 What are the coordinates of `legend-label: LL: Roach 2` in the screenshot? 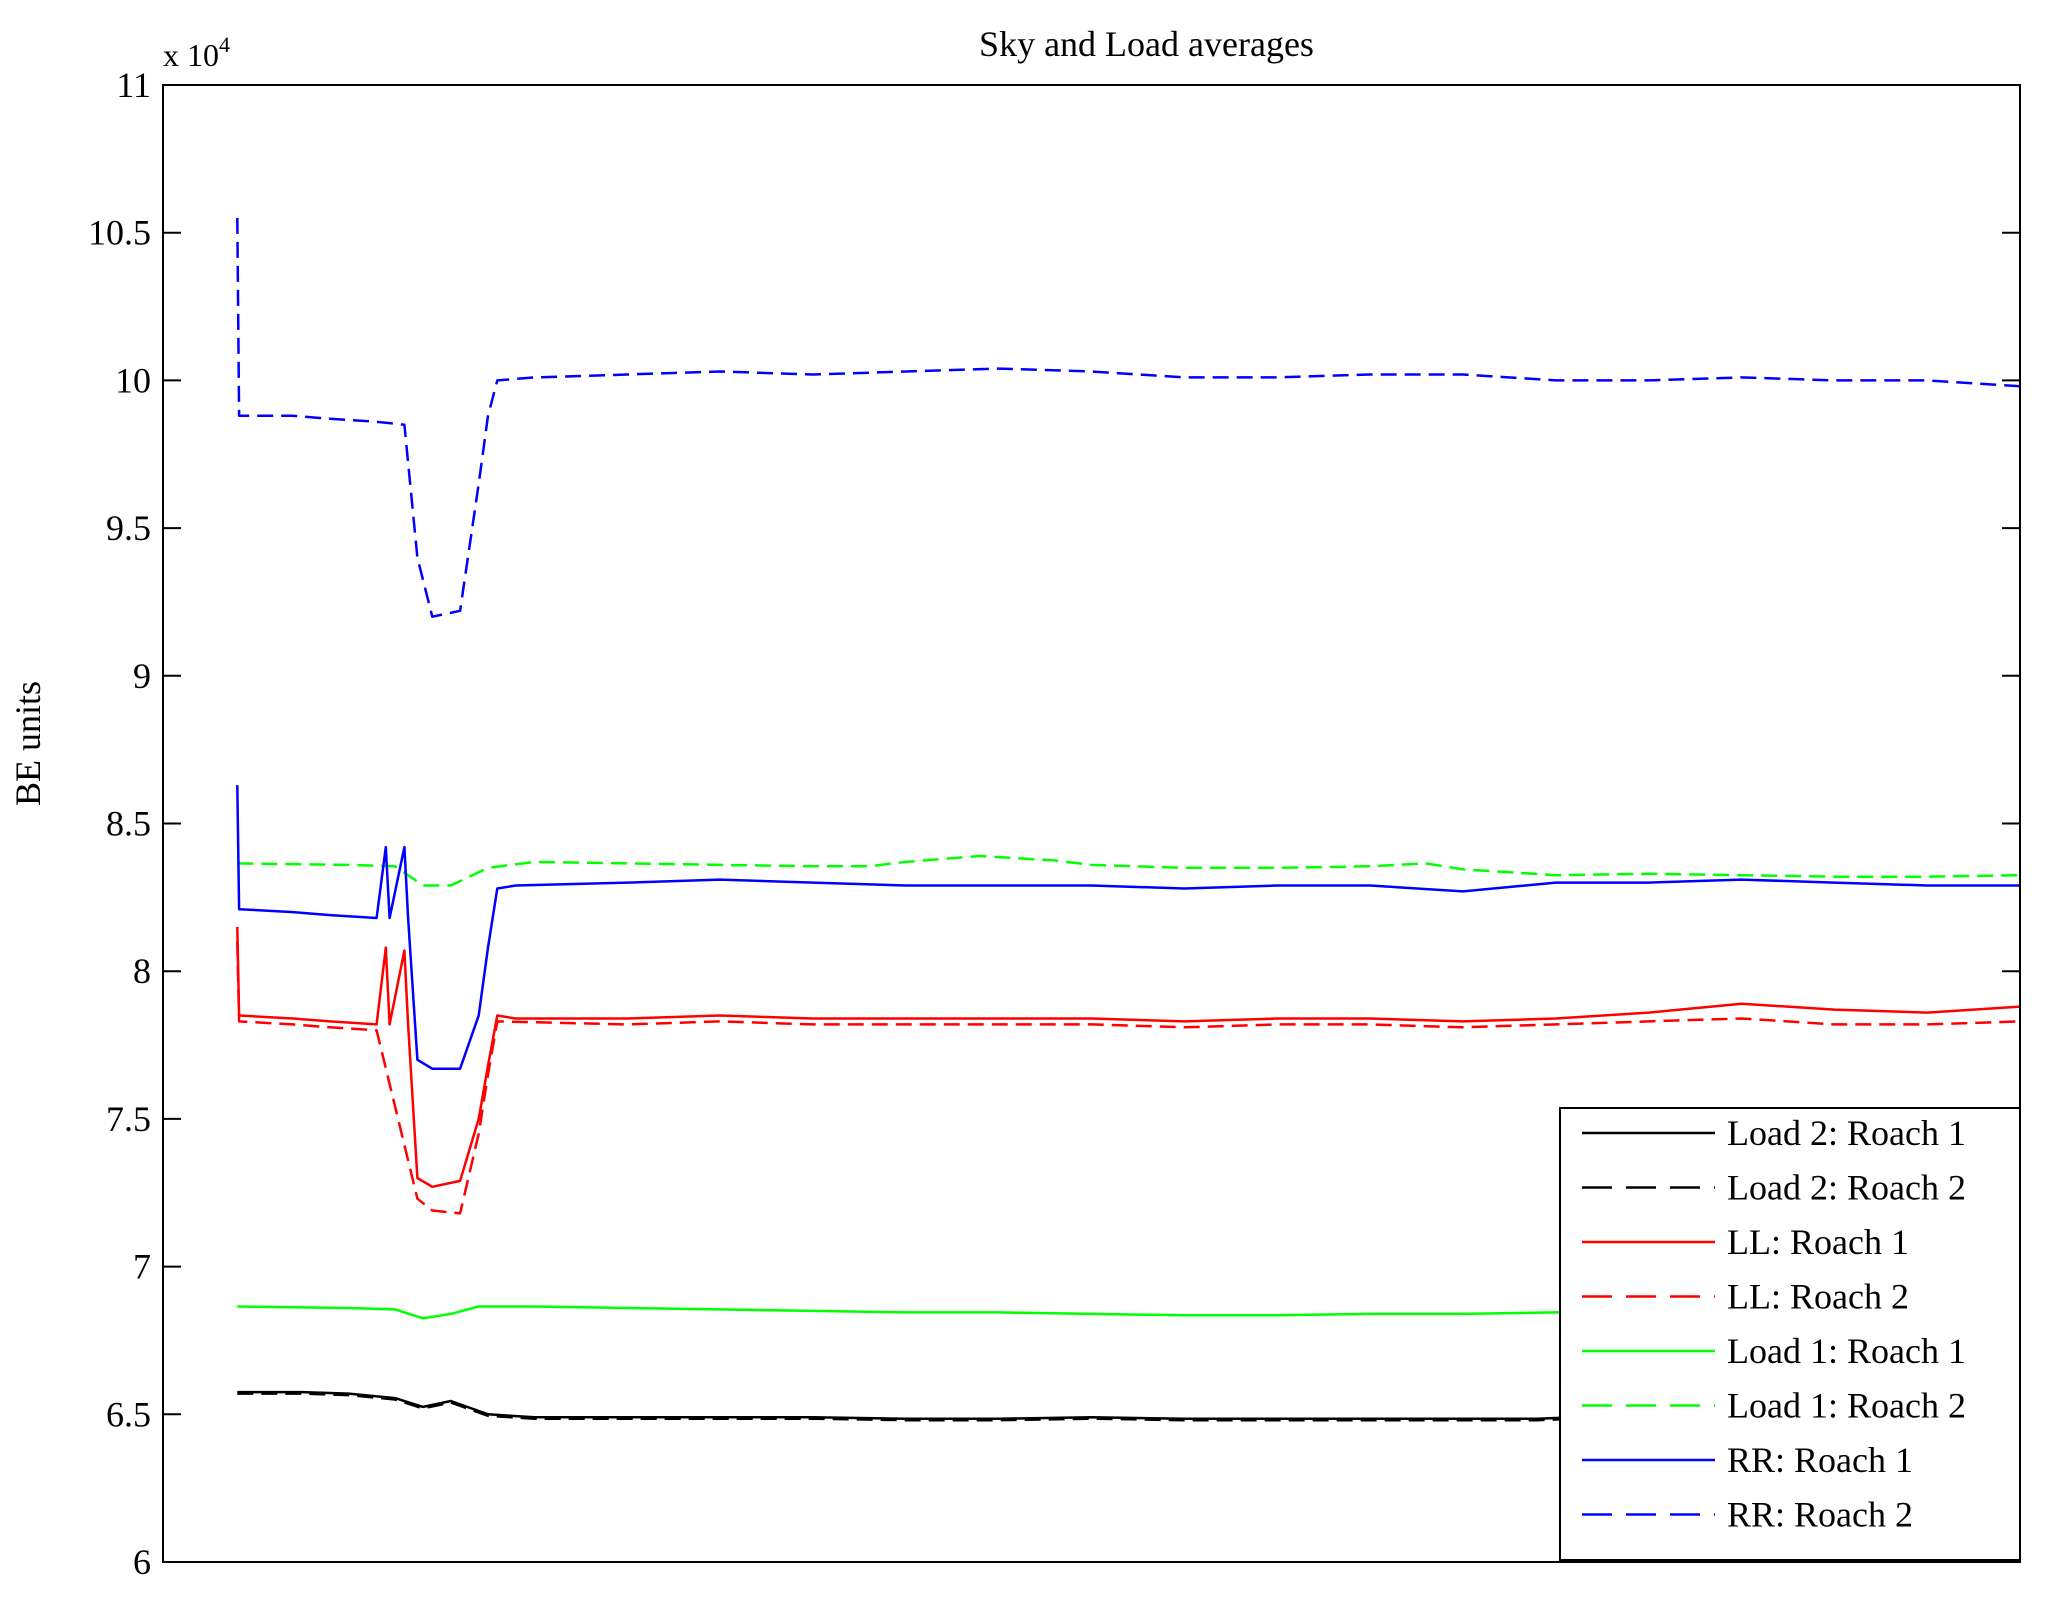 It's located at (1818, 1297).